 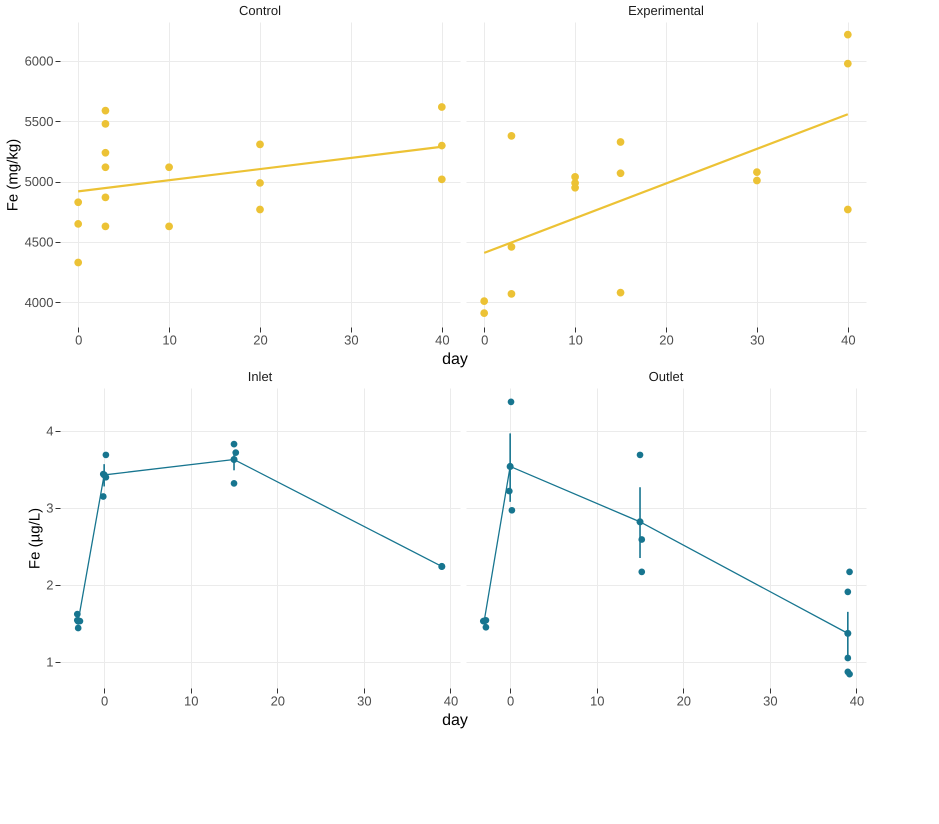 What do you see at coordinates (50, 431) in the screenshot?
I see `y-tick-label: 4` at bounding box center [50, 431].